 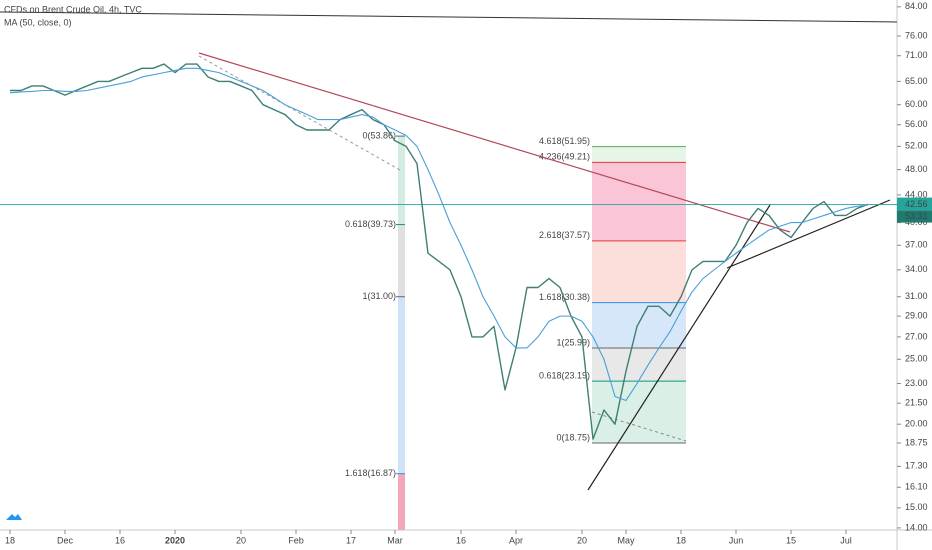 I want to click on fib-label: 1.618(16.87), so click(x=370, y=473).